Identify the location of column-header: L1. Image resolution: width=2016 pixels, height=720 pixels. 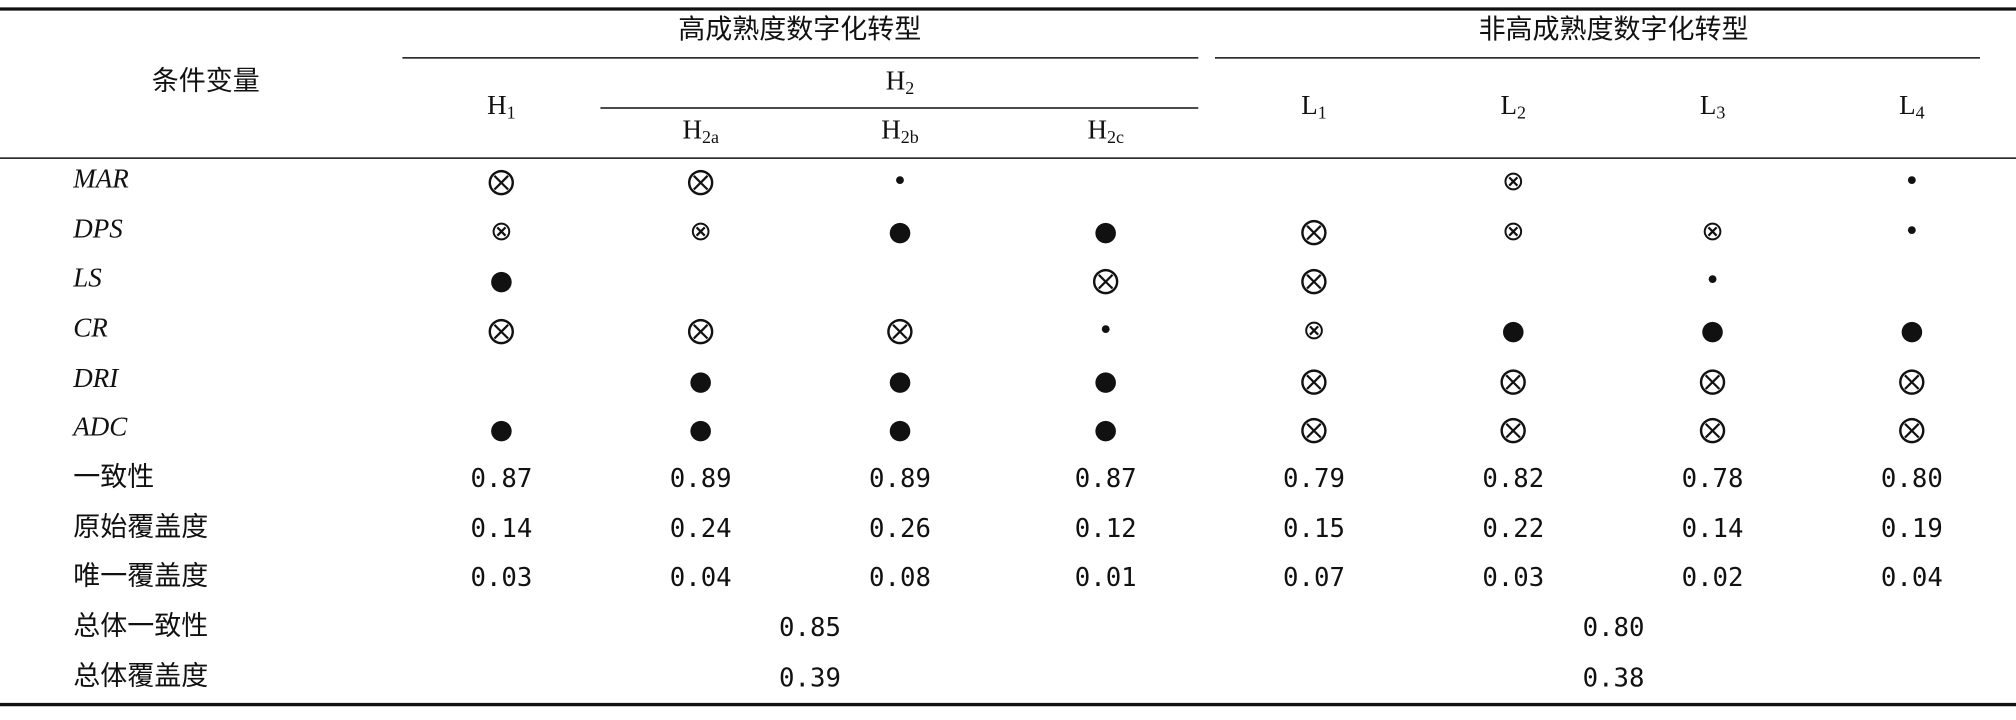
(1314, 106).